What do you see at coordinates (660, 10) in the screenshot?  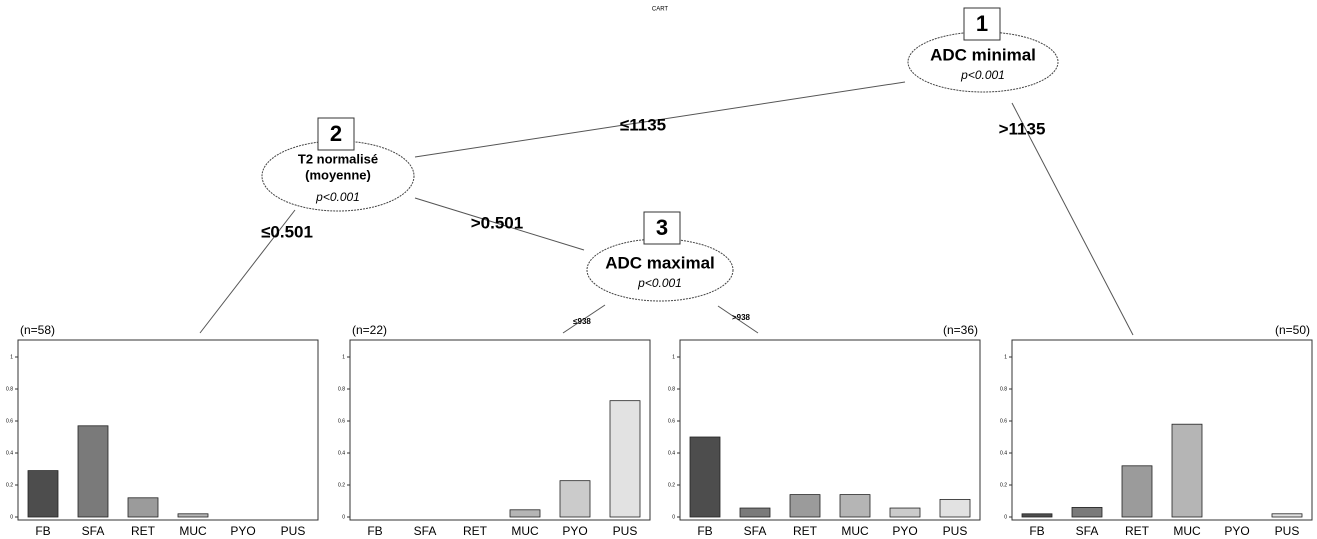 I see `figure-title: CART` at bounding box center [660, 10].